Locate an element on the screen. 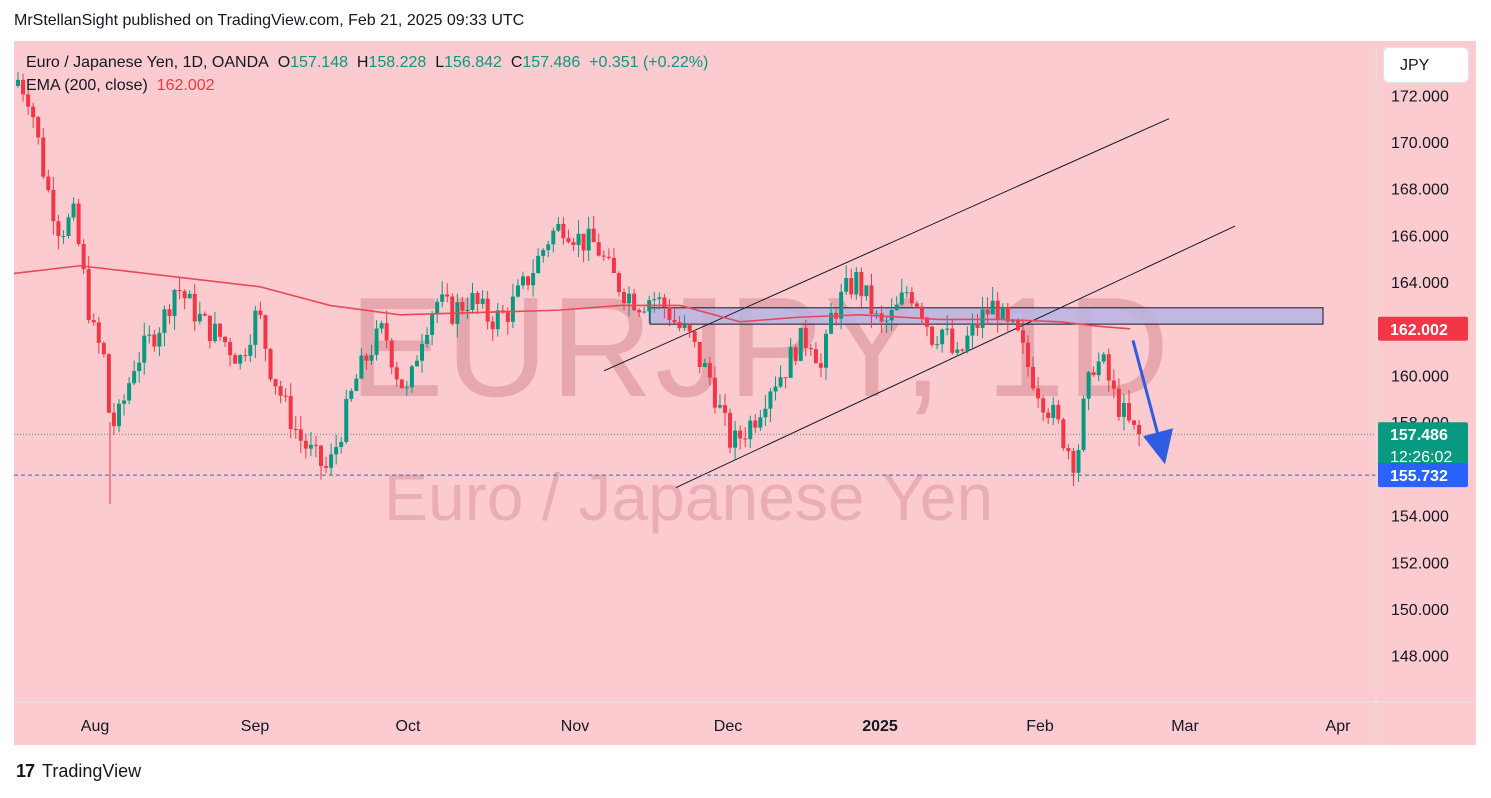 The width and height of the screenshot is (1491, 798). open-label: O is located at coordinates (284, 62).